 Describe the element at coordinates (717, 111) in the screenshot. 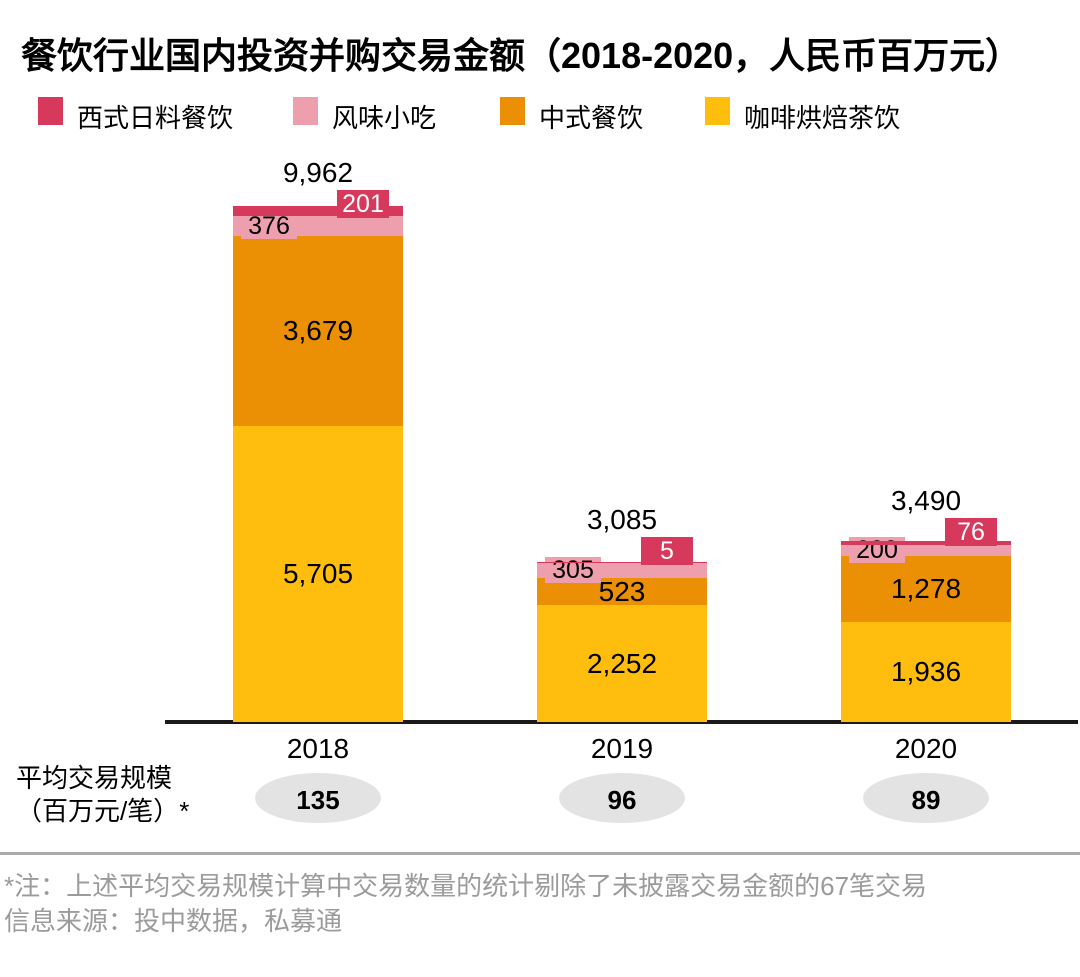

I see `legend-swatch-coffee` at that location.